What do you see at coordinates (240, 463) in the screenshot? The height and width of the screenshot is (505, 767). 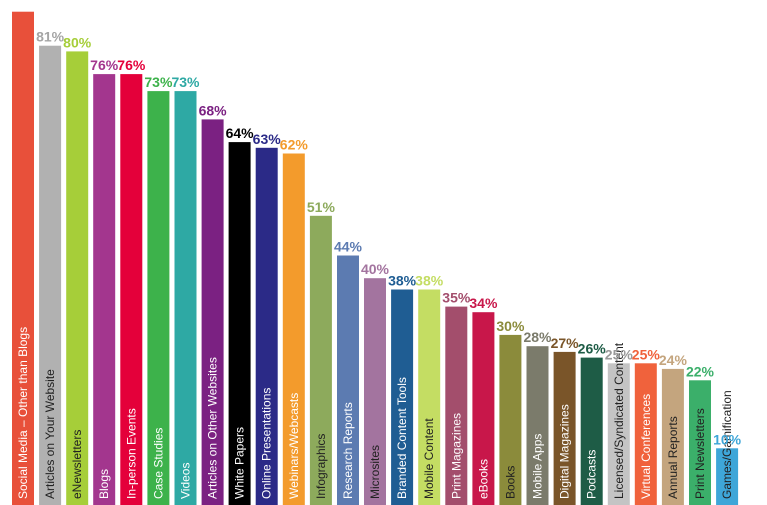 I see `bar-label: White Papers` at bounding box center [240, 463].